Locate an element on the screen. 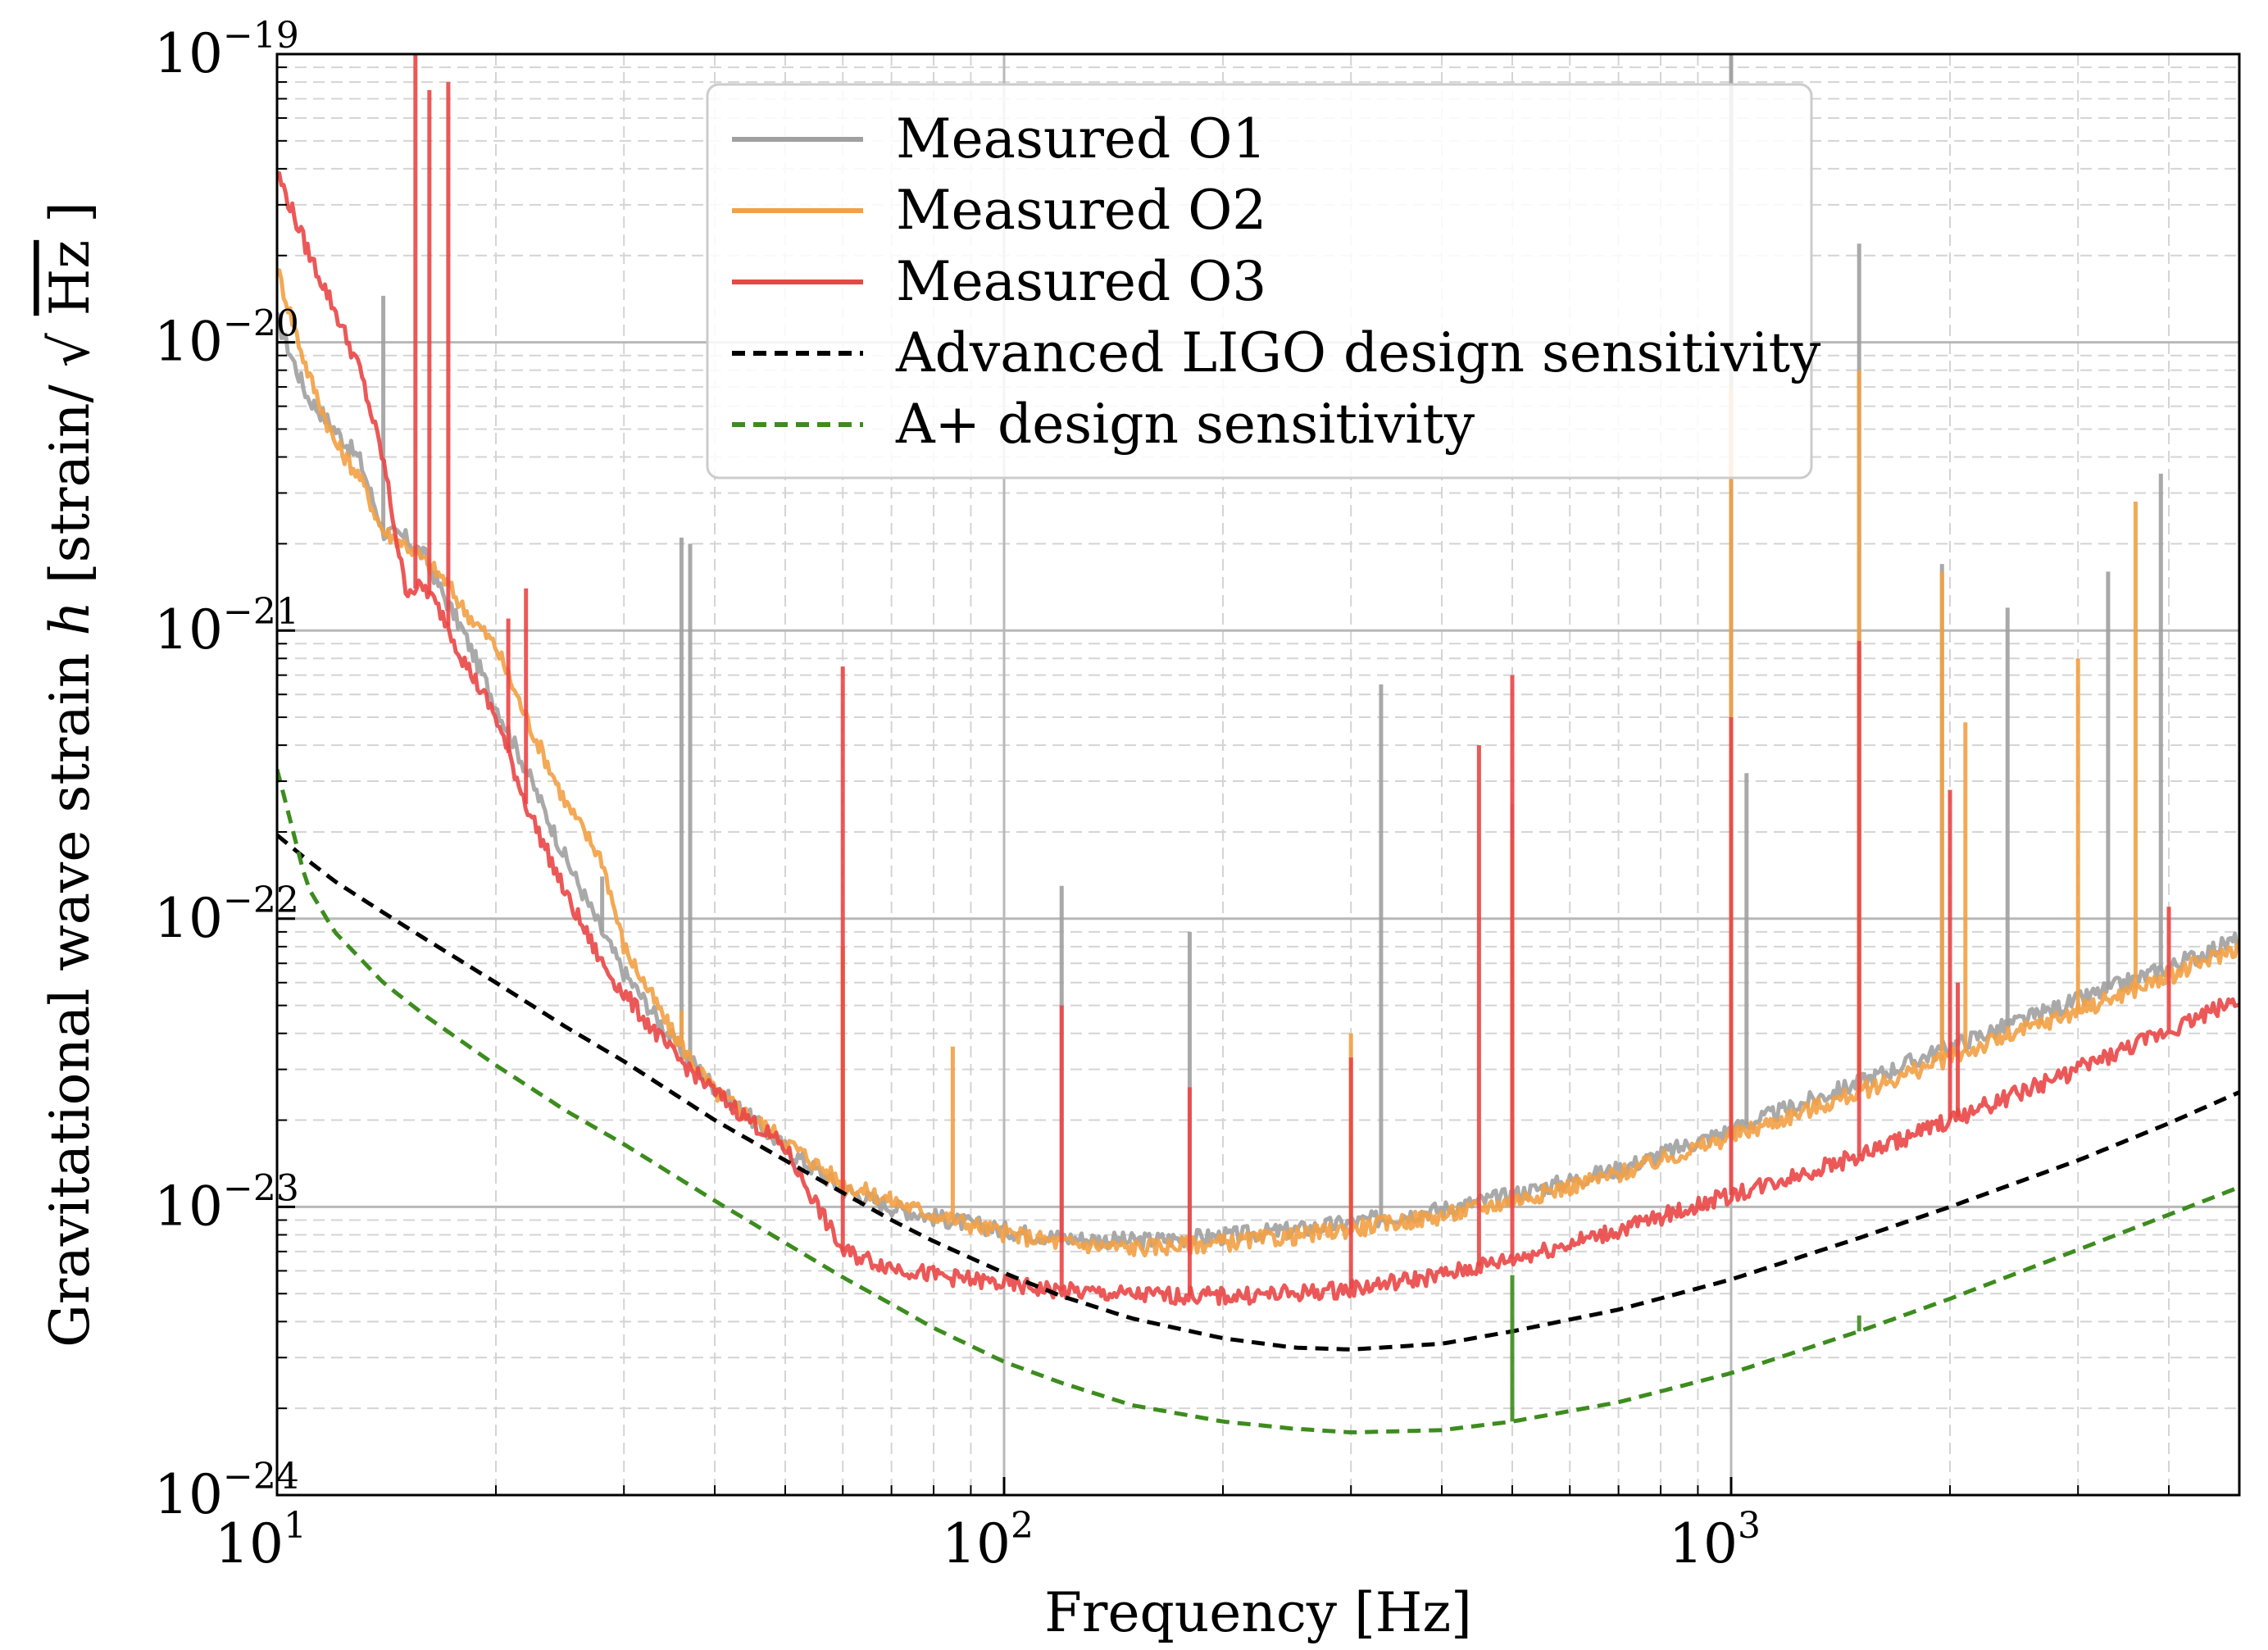  y-axis-title-units-radicand: Hz is located at coordinates (70, 278).